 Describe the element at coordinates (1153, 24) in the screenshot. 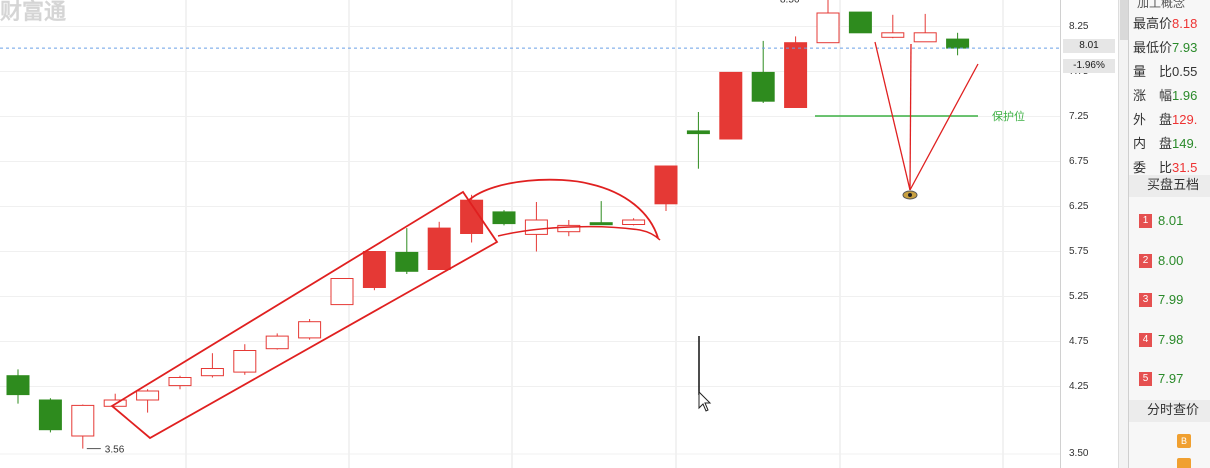

I see `stat-label: 最高价` at that location.